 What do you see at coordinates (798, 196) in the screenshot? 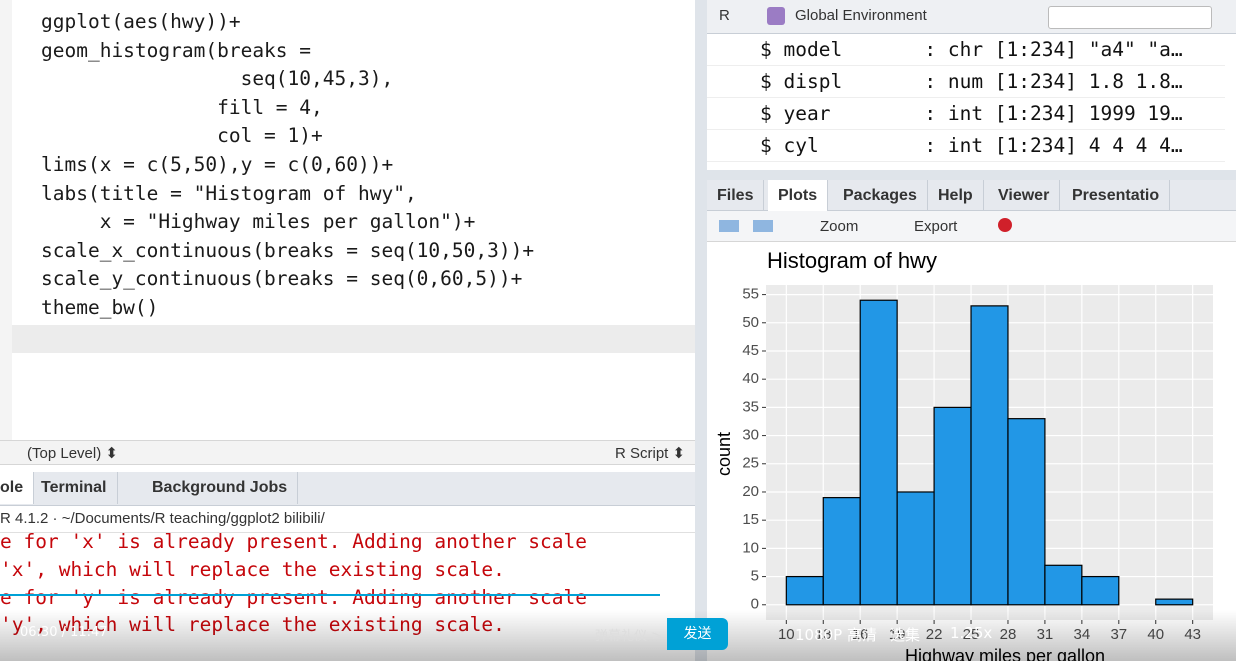
I see `tab: Plots` at bounding box center [798, 196].